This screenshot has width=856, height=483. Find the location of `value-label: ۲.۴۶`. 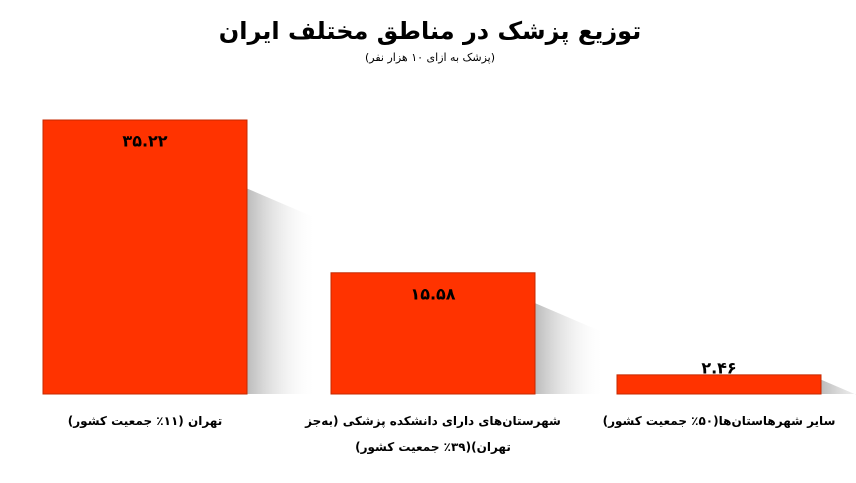

value-label: ۲.۴۶ is located at coordinates (718, 368).